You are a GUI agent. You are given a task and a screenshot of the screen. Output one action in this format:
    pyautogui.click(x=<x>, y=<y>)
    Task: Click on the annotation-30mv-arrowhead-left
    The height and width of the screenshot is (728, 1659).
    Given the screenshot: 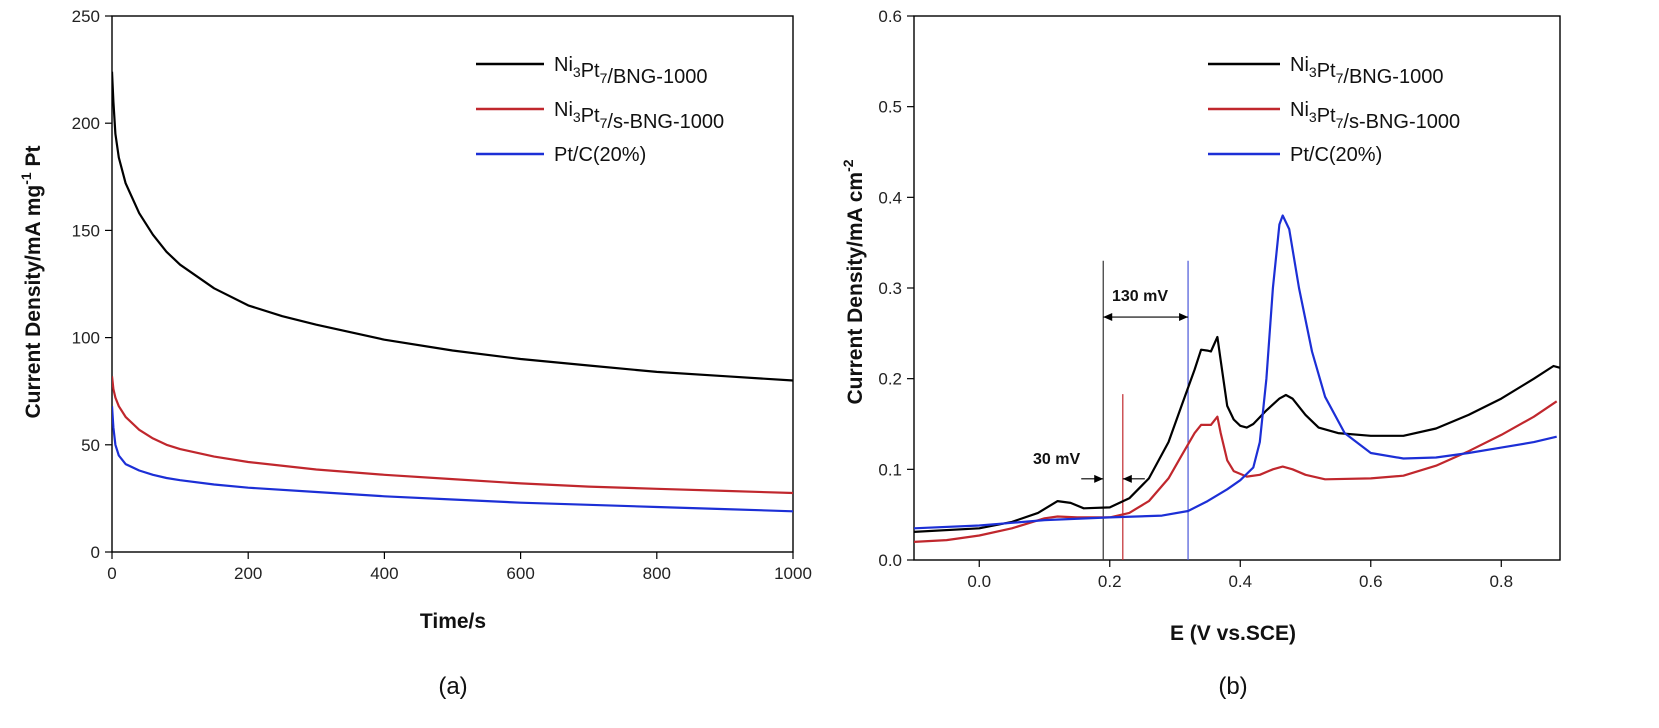 What is the action you would take?
    pyautogui.click(x=1099, y=478)
    